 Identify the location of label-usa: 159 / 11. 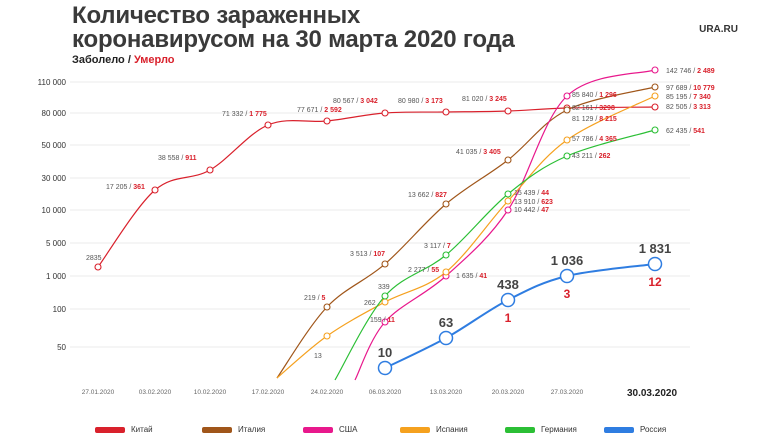
(382, 320).